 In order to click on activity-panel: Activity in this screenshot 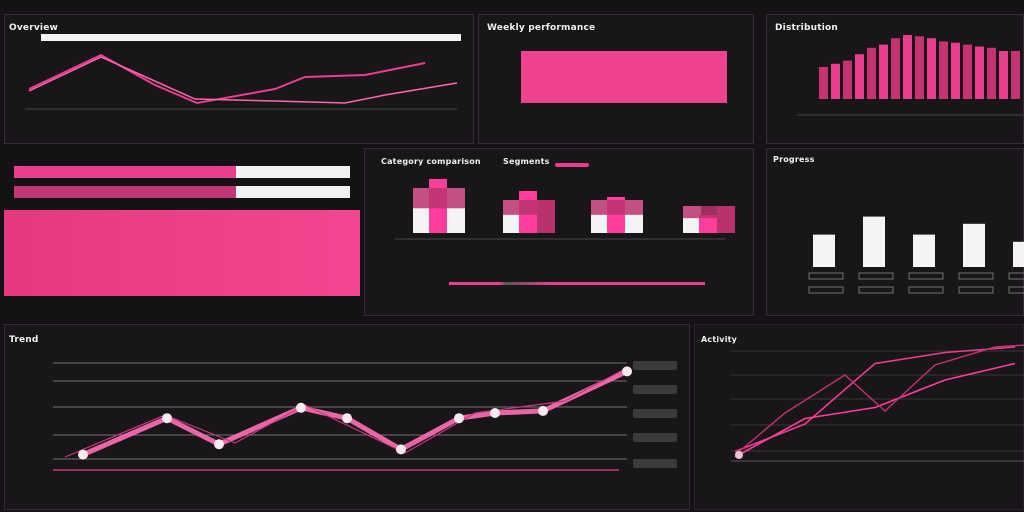, I will do `click(859, 417)`.